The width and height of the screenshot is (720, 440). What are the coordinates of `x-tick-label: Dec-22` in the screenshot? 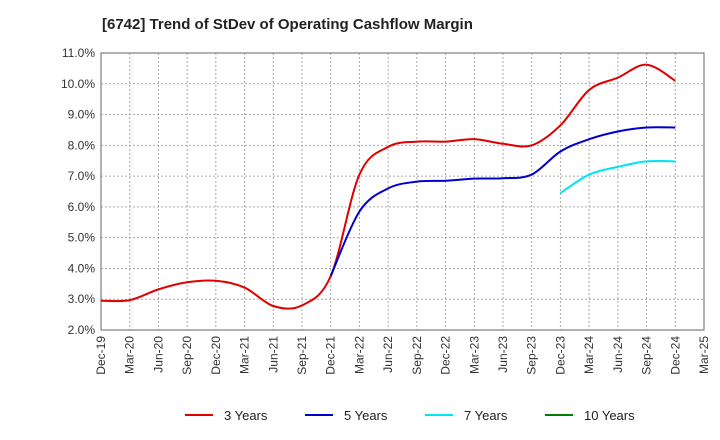 It's located at (446, 355).